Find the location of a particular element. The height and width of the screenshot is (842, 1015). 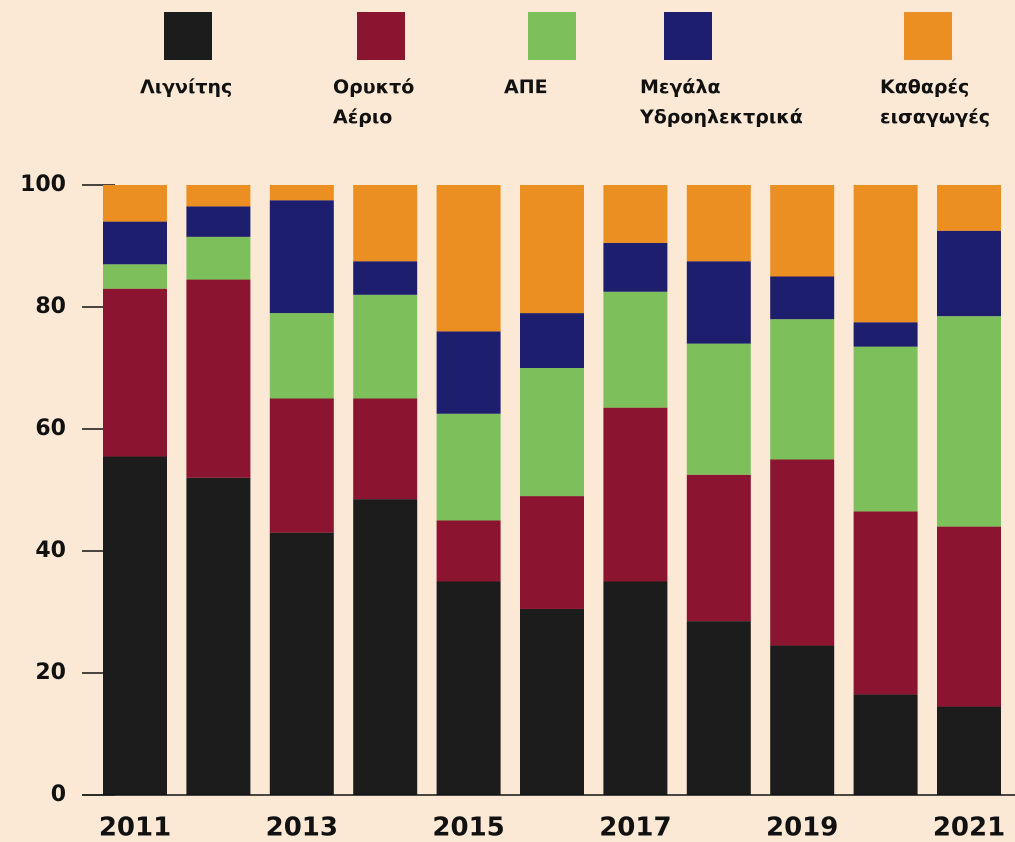

x-tick-label: 2019 is located at coordinates (802, 827).